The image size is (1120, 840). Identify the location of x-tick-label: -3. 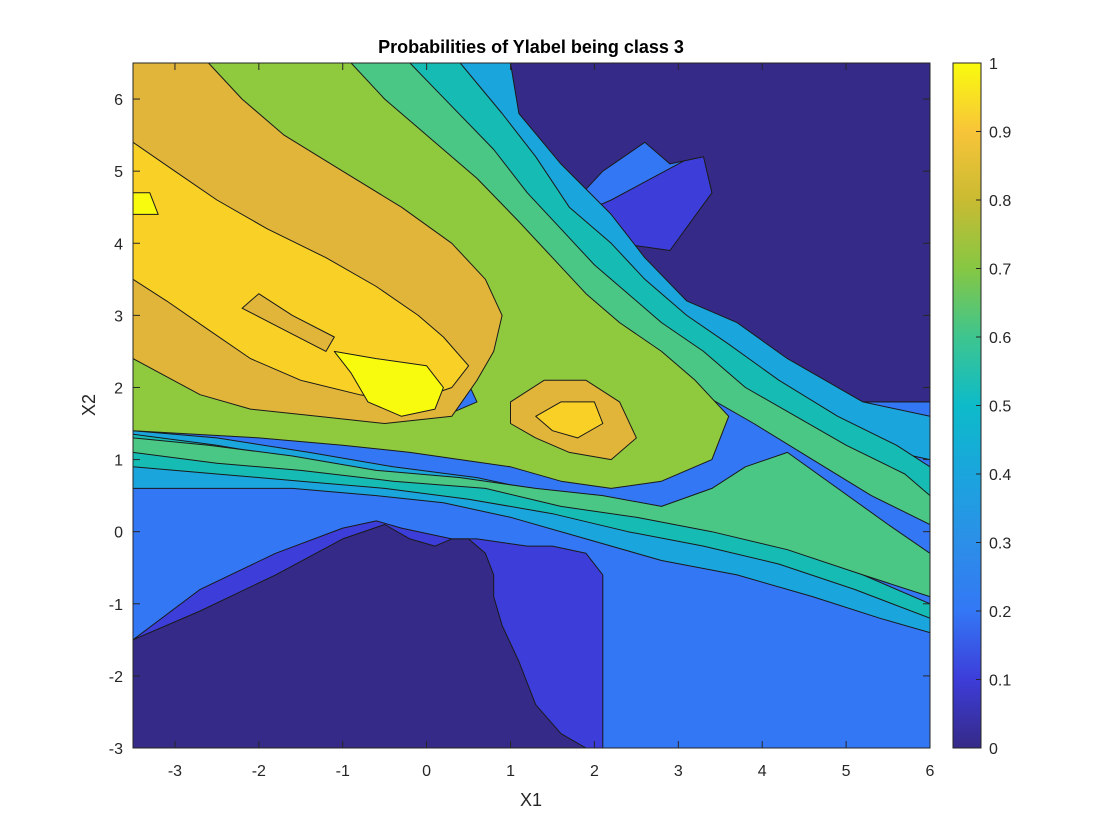
(175, 771).